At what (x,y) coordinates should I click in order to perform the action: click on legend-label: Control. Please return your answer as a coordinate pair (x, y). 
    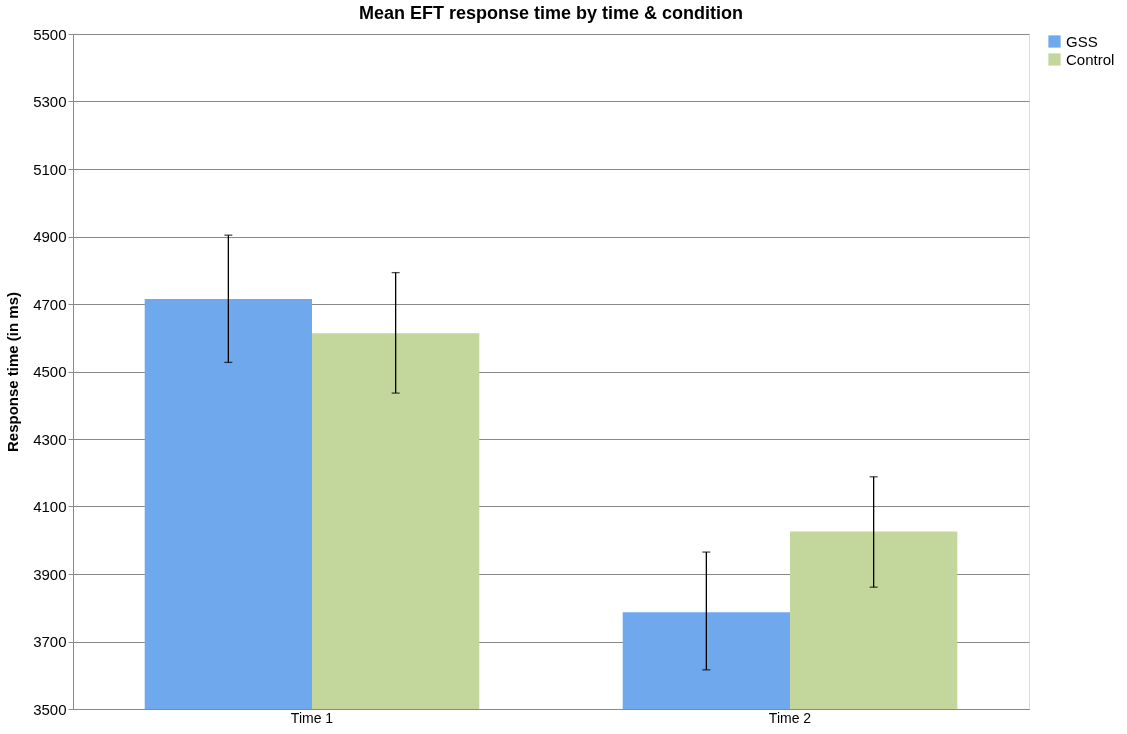
    Looking at the image, I should click on (1090, 59).